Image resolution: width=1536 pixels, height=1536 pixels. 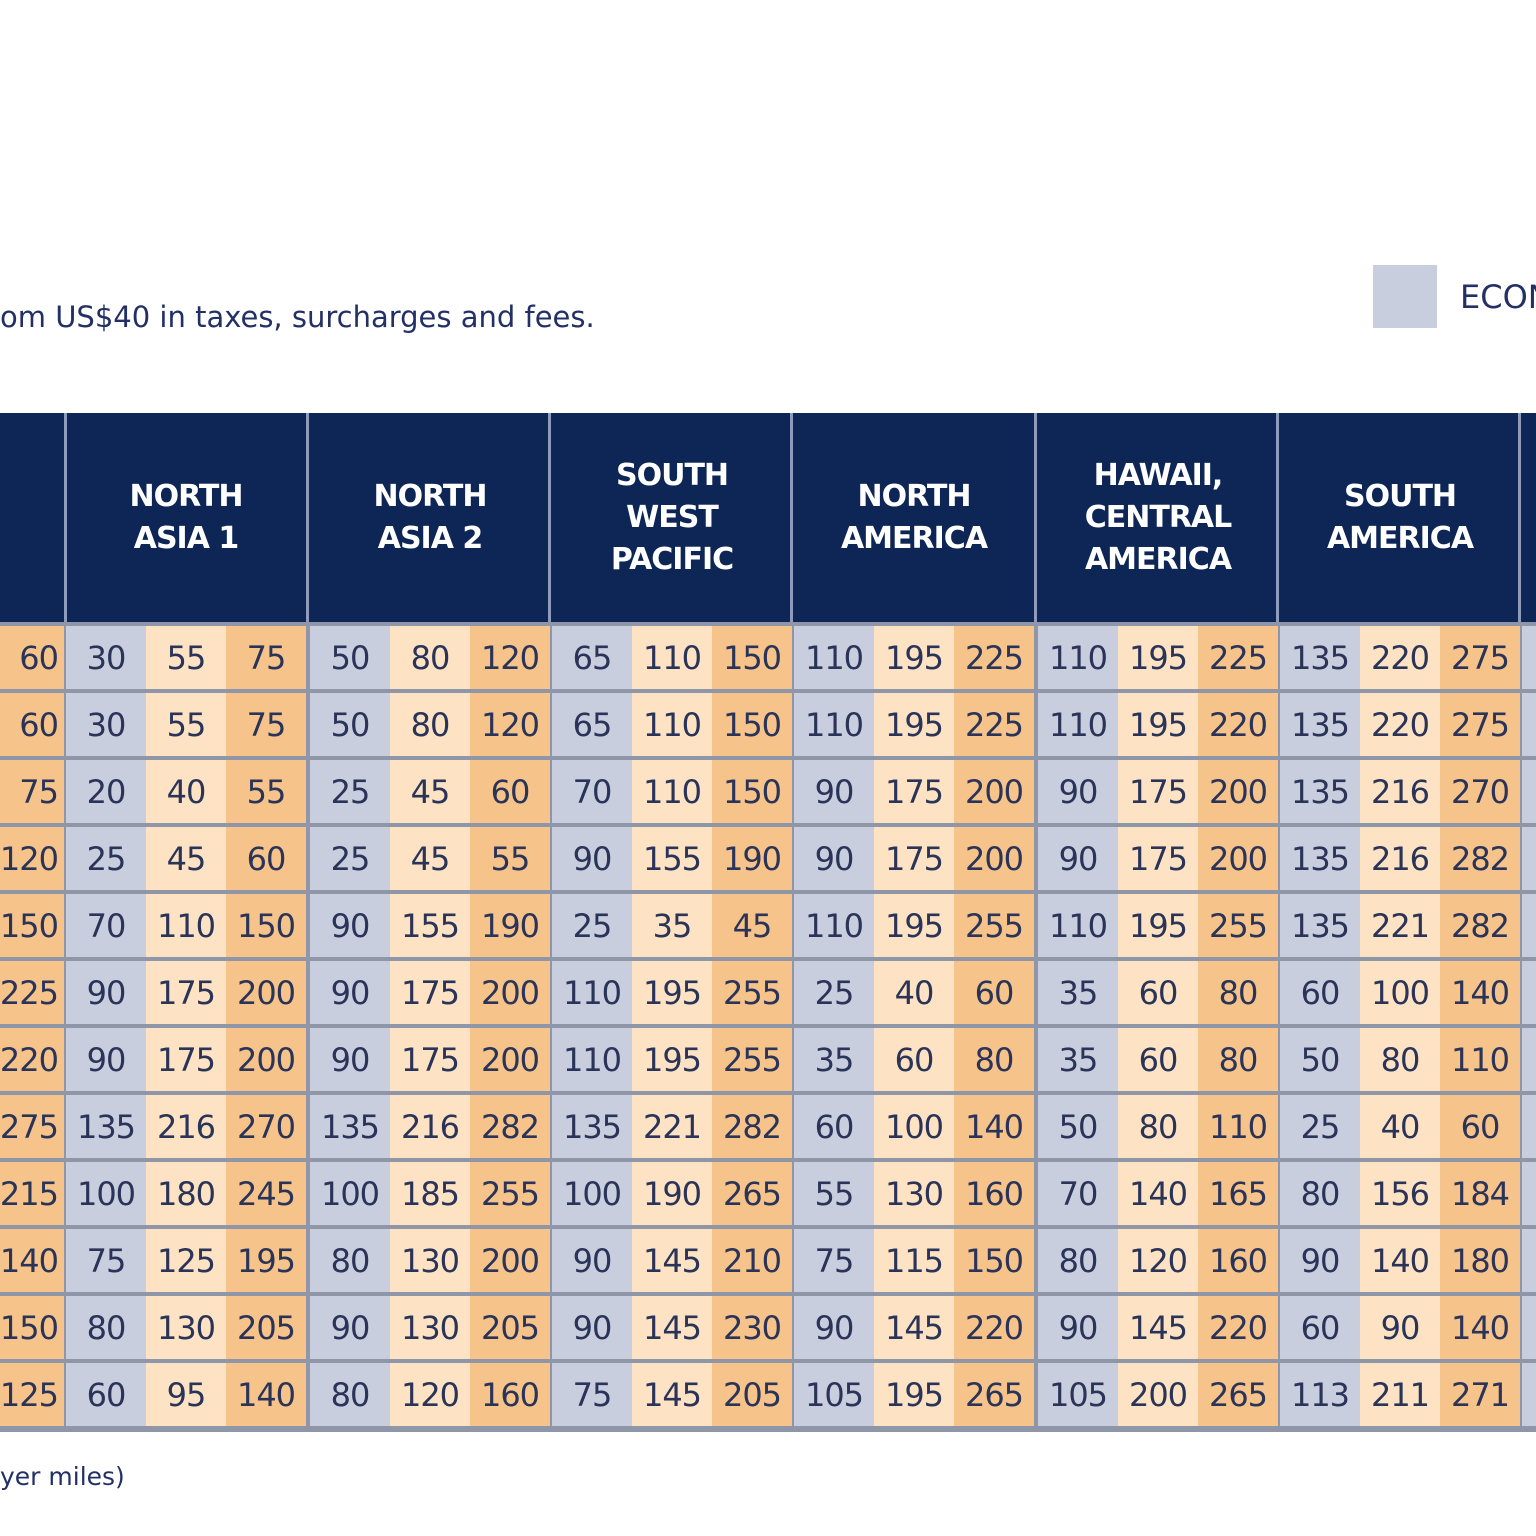 I want to click on table-cell: 156, so click(x=1400, y=1193).